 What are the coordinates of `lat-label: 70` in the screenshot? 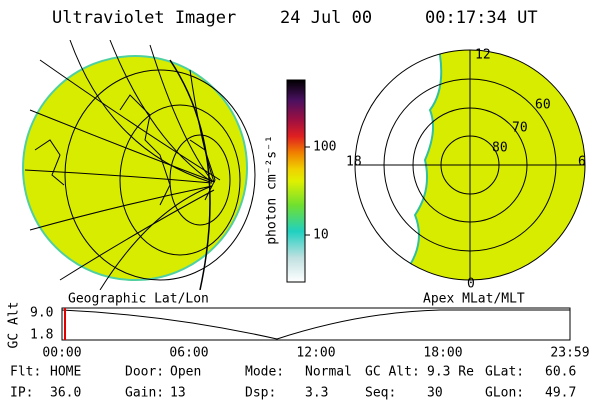 It's located at (520, 128).